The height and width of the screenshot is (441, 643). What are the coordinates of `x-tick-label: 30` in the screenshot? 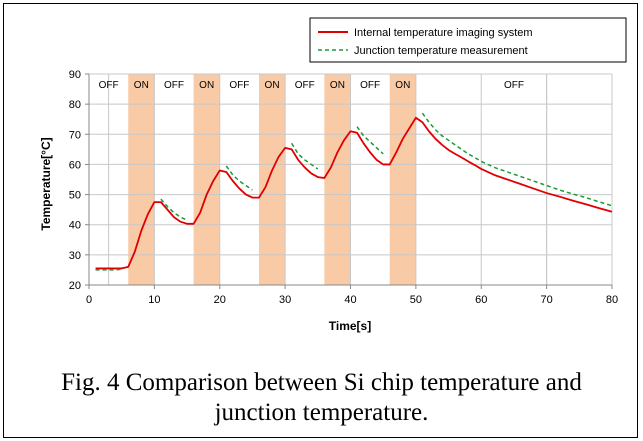 It's located at (285, 300).